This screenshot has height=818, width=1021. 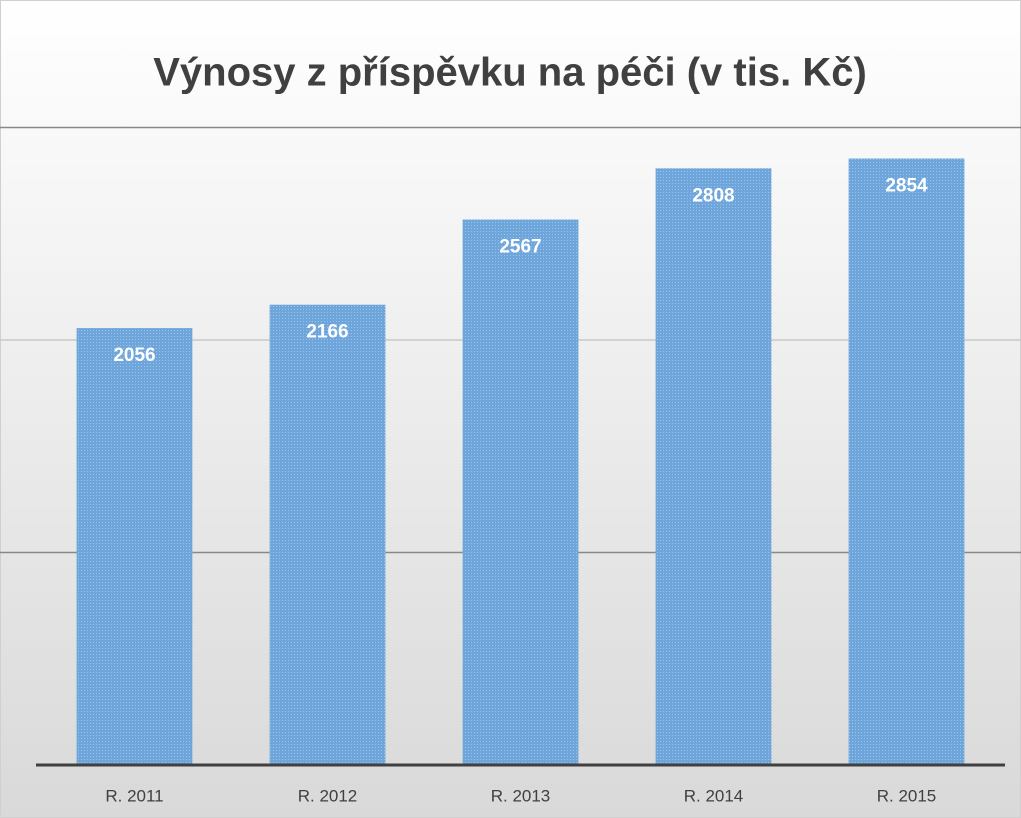 I want to click on data-label: 2808, so click(x=713, y=195).